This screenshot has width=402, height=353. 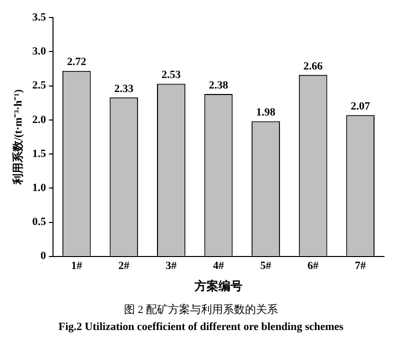 What do you see at coordinates (360, 266) in the screenshot?
I see `x-tick-label: 7#` at bounding box center [360, 266].